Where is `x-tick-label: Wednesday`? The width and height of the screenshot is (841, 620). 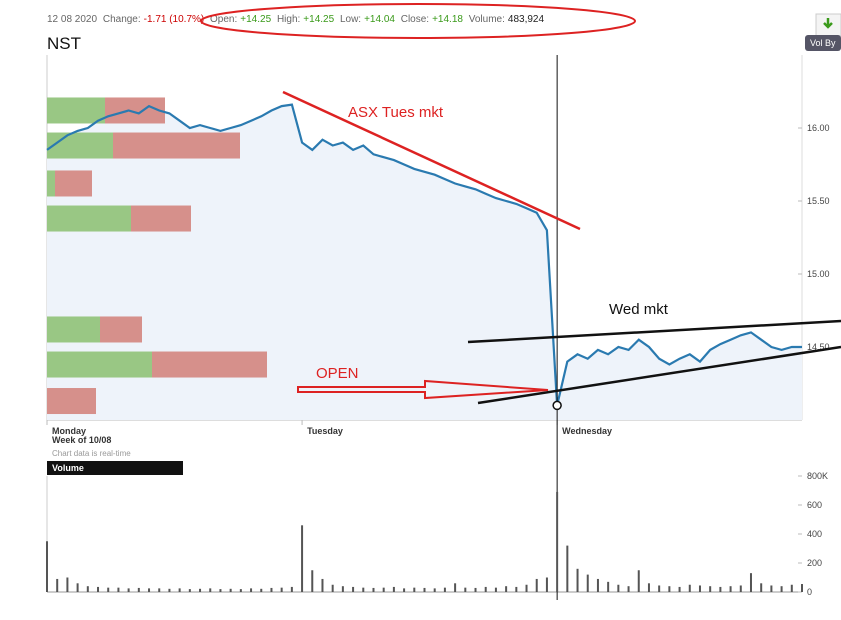 x-tick-label: Wednesday is located at coordinates (587, 431).